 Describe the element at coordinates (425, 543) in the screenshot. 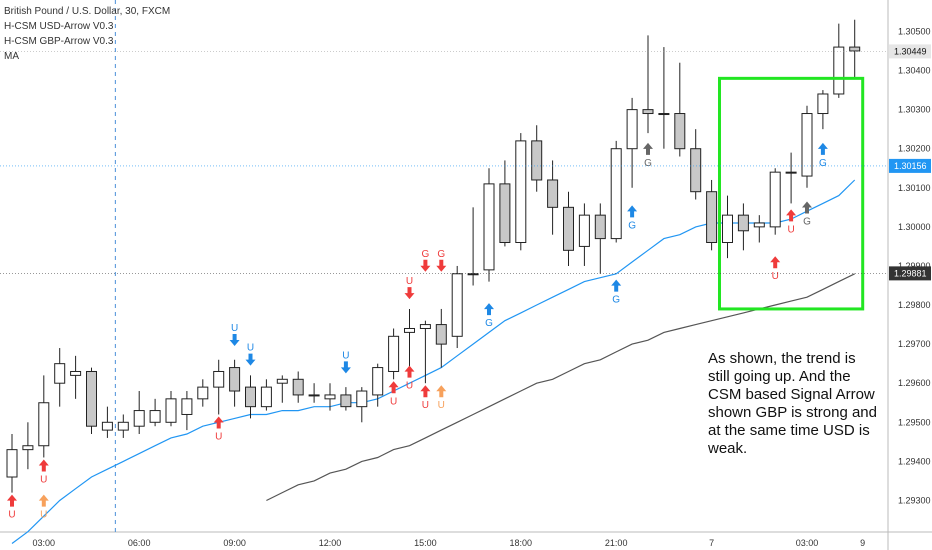

I see `time-tick-label: 15:00` at that location.